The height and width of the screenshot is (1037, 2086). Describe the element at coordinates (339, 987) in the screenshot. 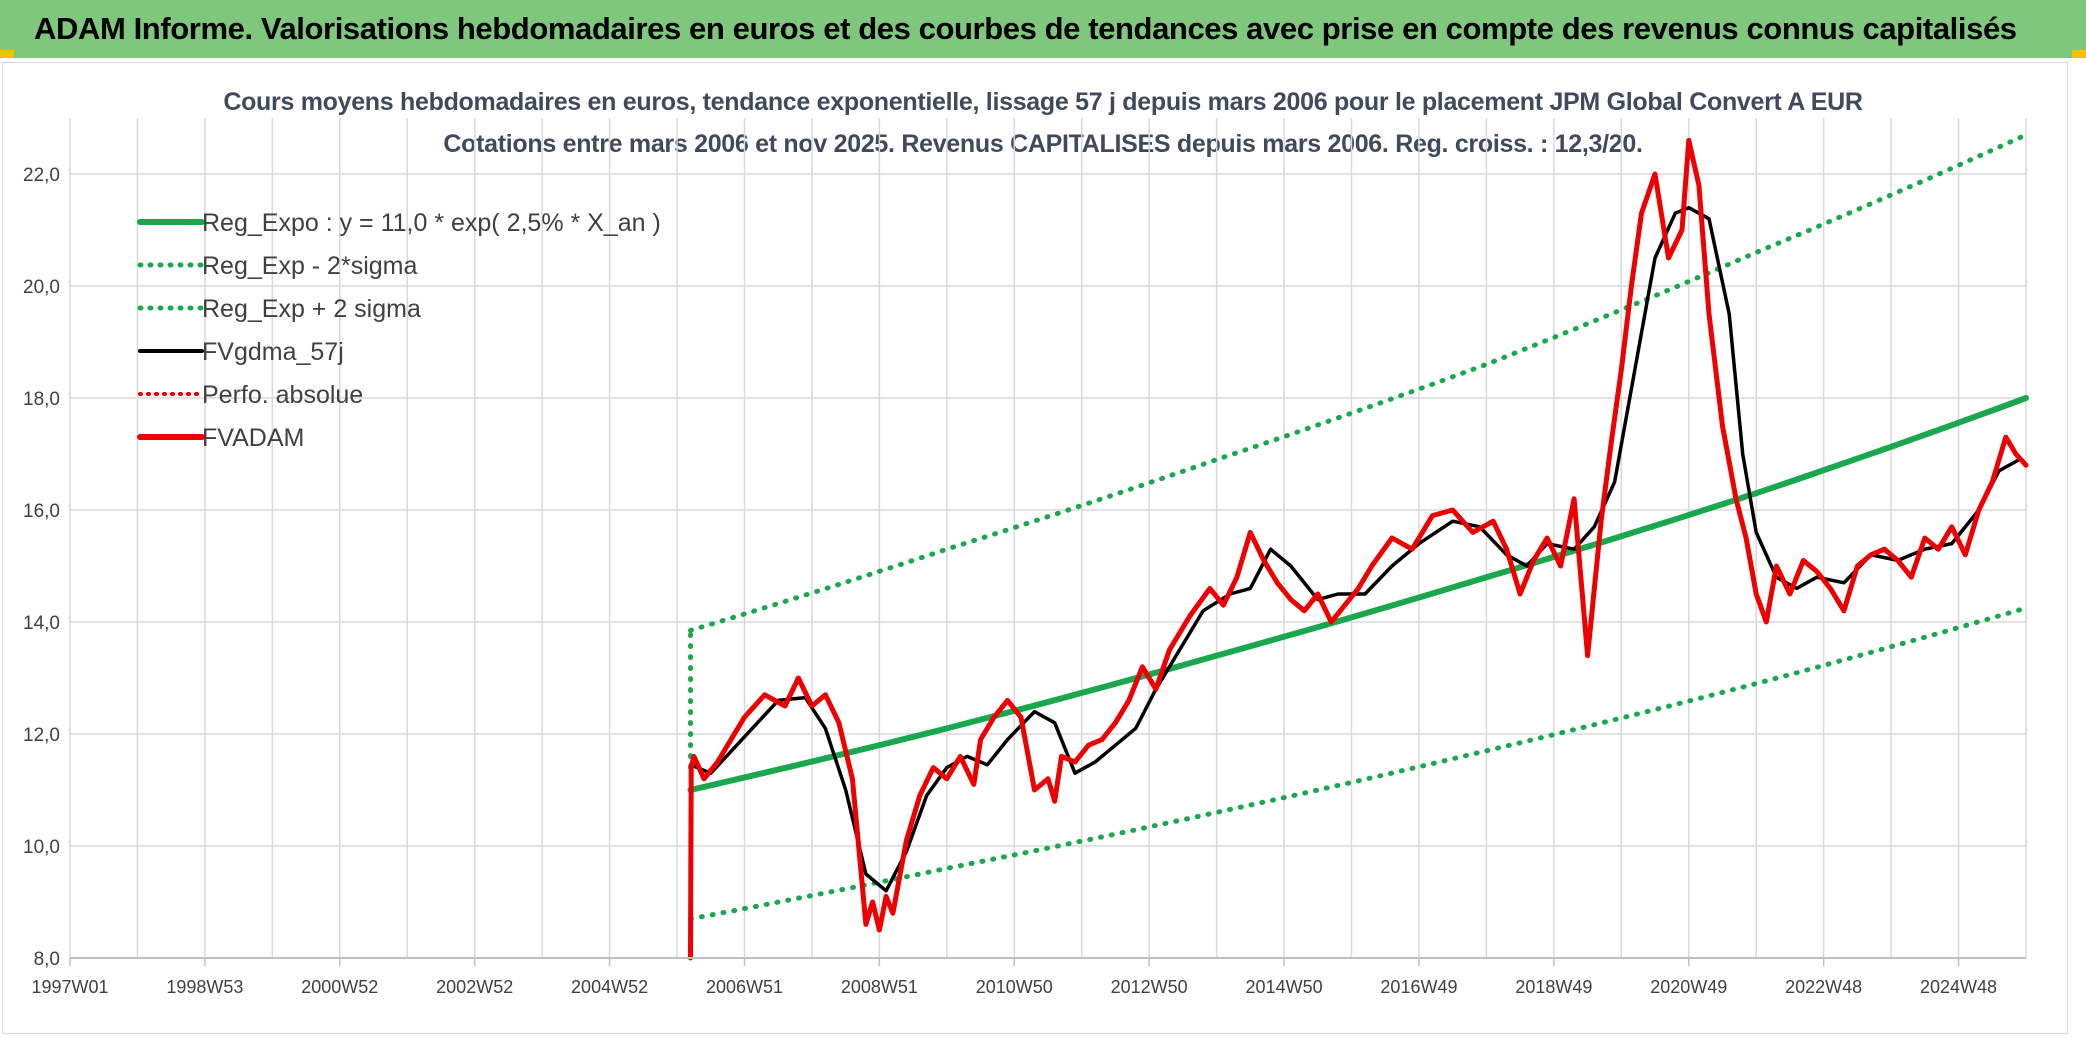

I see `x-tick-label: 2000W52` at that location.